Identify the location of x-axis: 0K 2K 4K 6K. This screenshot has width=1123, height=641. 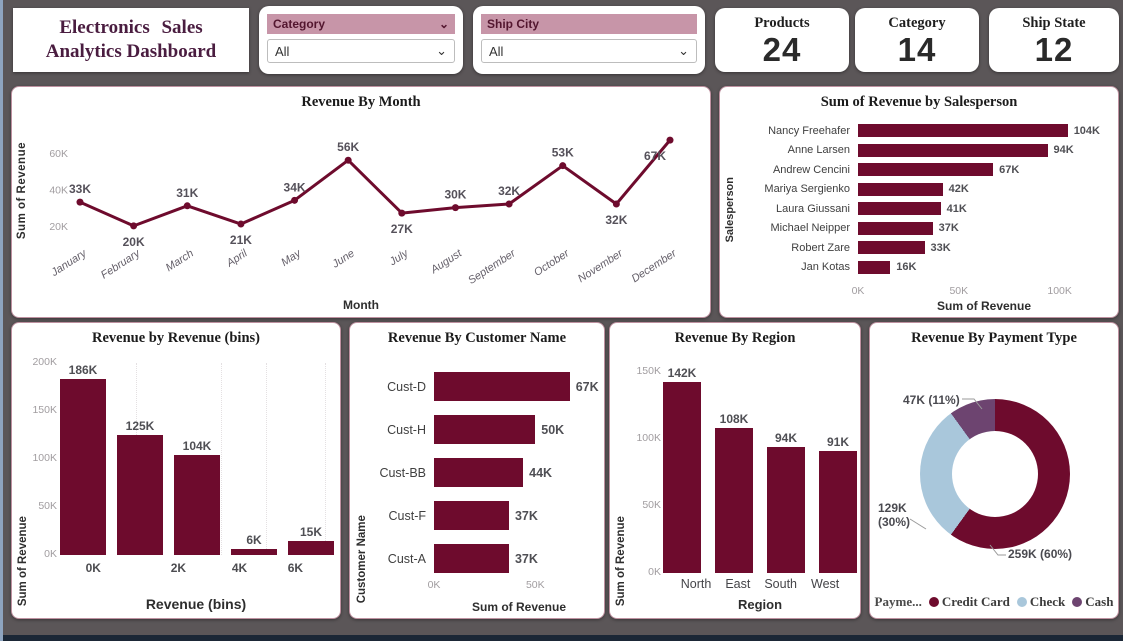
(197, 568).